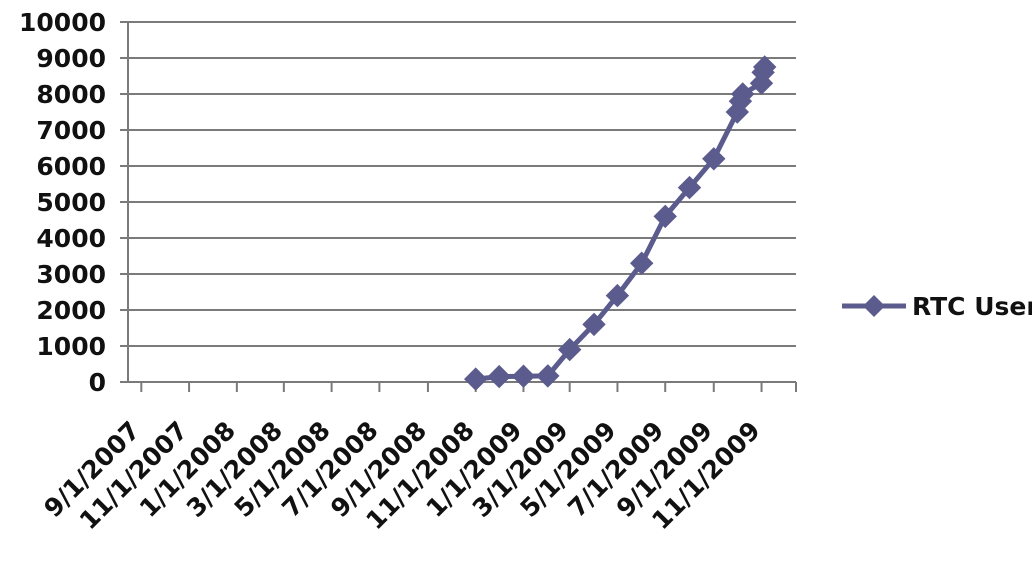 This screenshot has width=1032, height=566. Describe the element at coordinates (972, 306) in the screenshot. I see `legend-label: RTC User` at that location.